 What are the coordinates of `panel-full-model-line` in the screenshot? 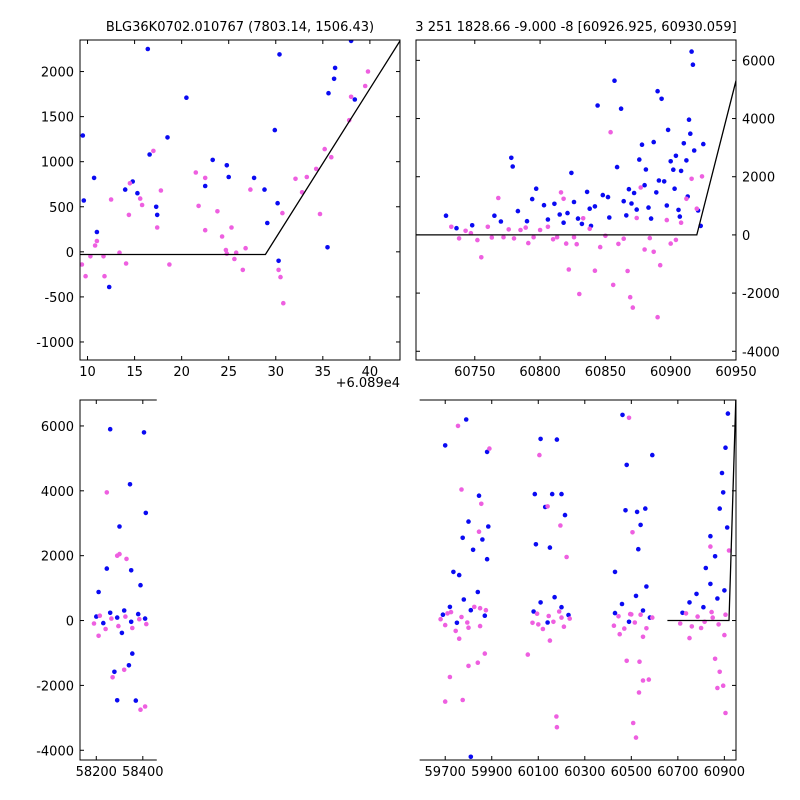 It's located at (701, 511).